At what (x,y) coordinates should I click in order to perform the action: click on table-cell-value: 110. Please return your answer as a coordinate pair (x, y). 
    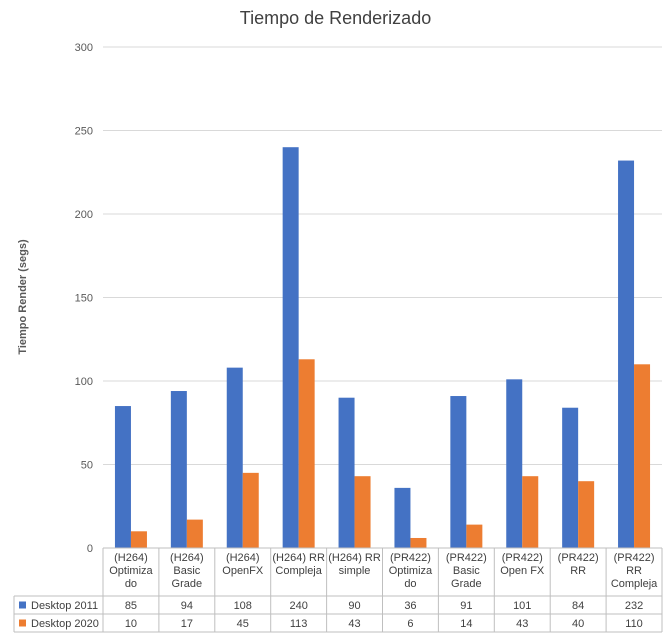
    Looking at the image, I should click on (634, 624).